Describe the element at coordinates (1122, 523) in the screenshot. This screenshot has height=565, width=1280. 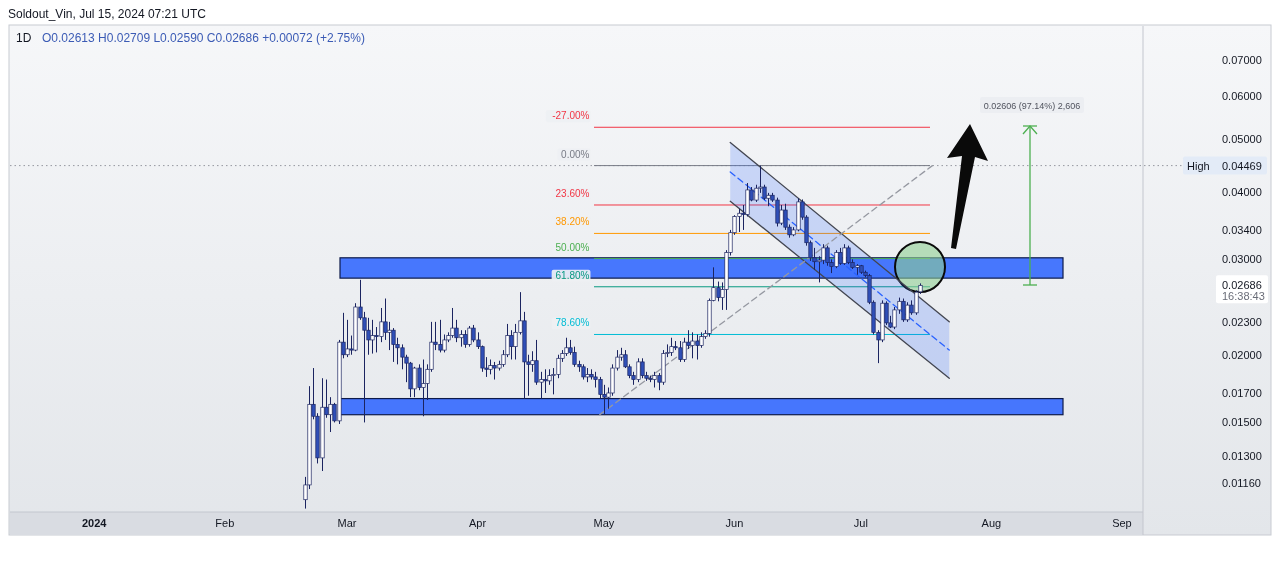
I see `x-tick-label: Sep` at that location.